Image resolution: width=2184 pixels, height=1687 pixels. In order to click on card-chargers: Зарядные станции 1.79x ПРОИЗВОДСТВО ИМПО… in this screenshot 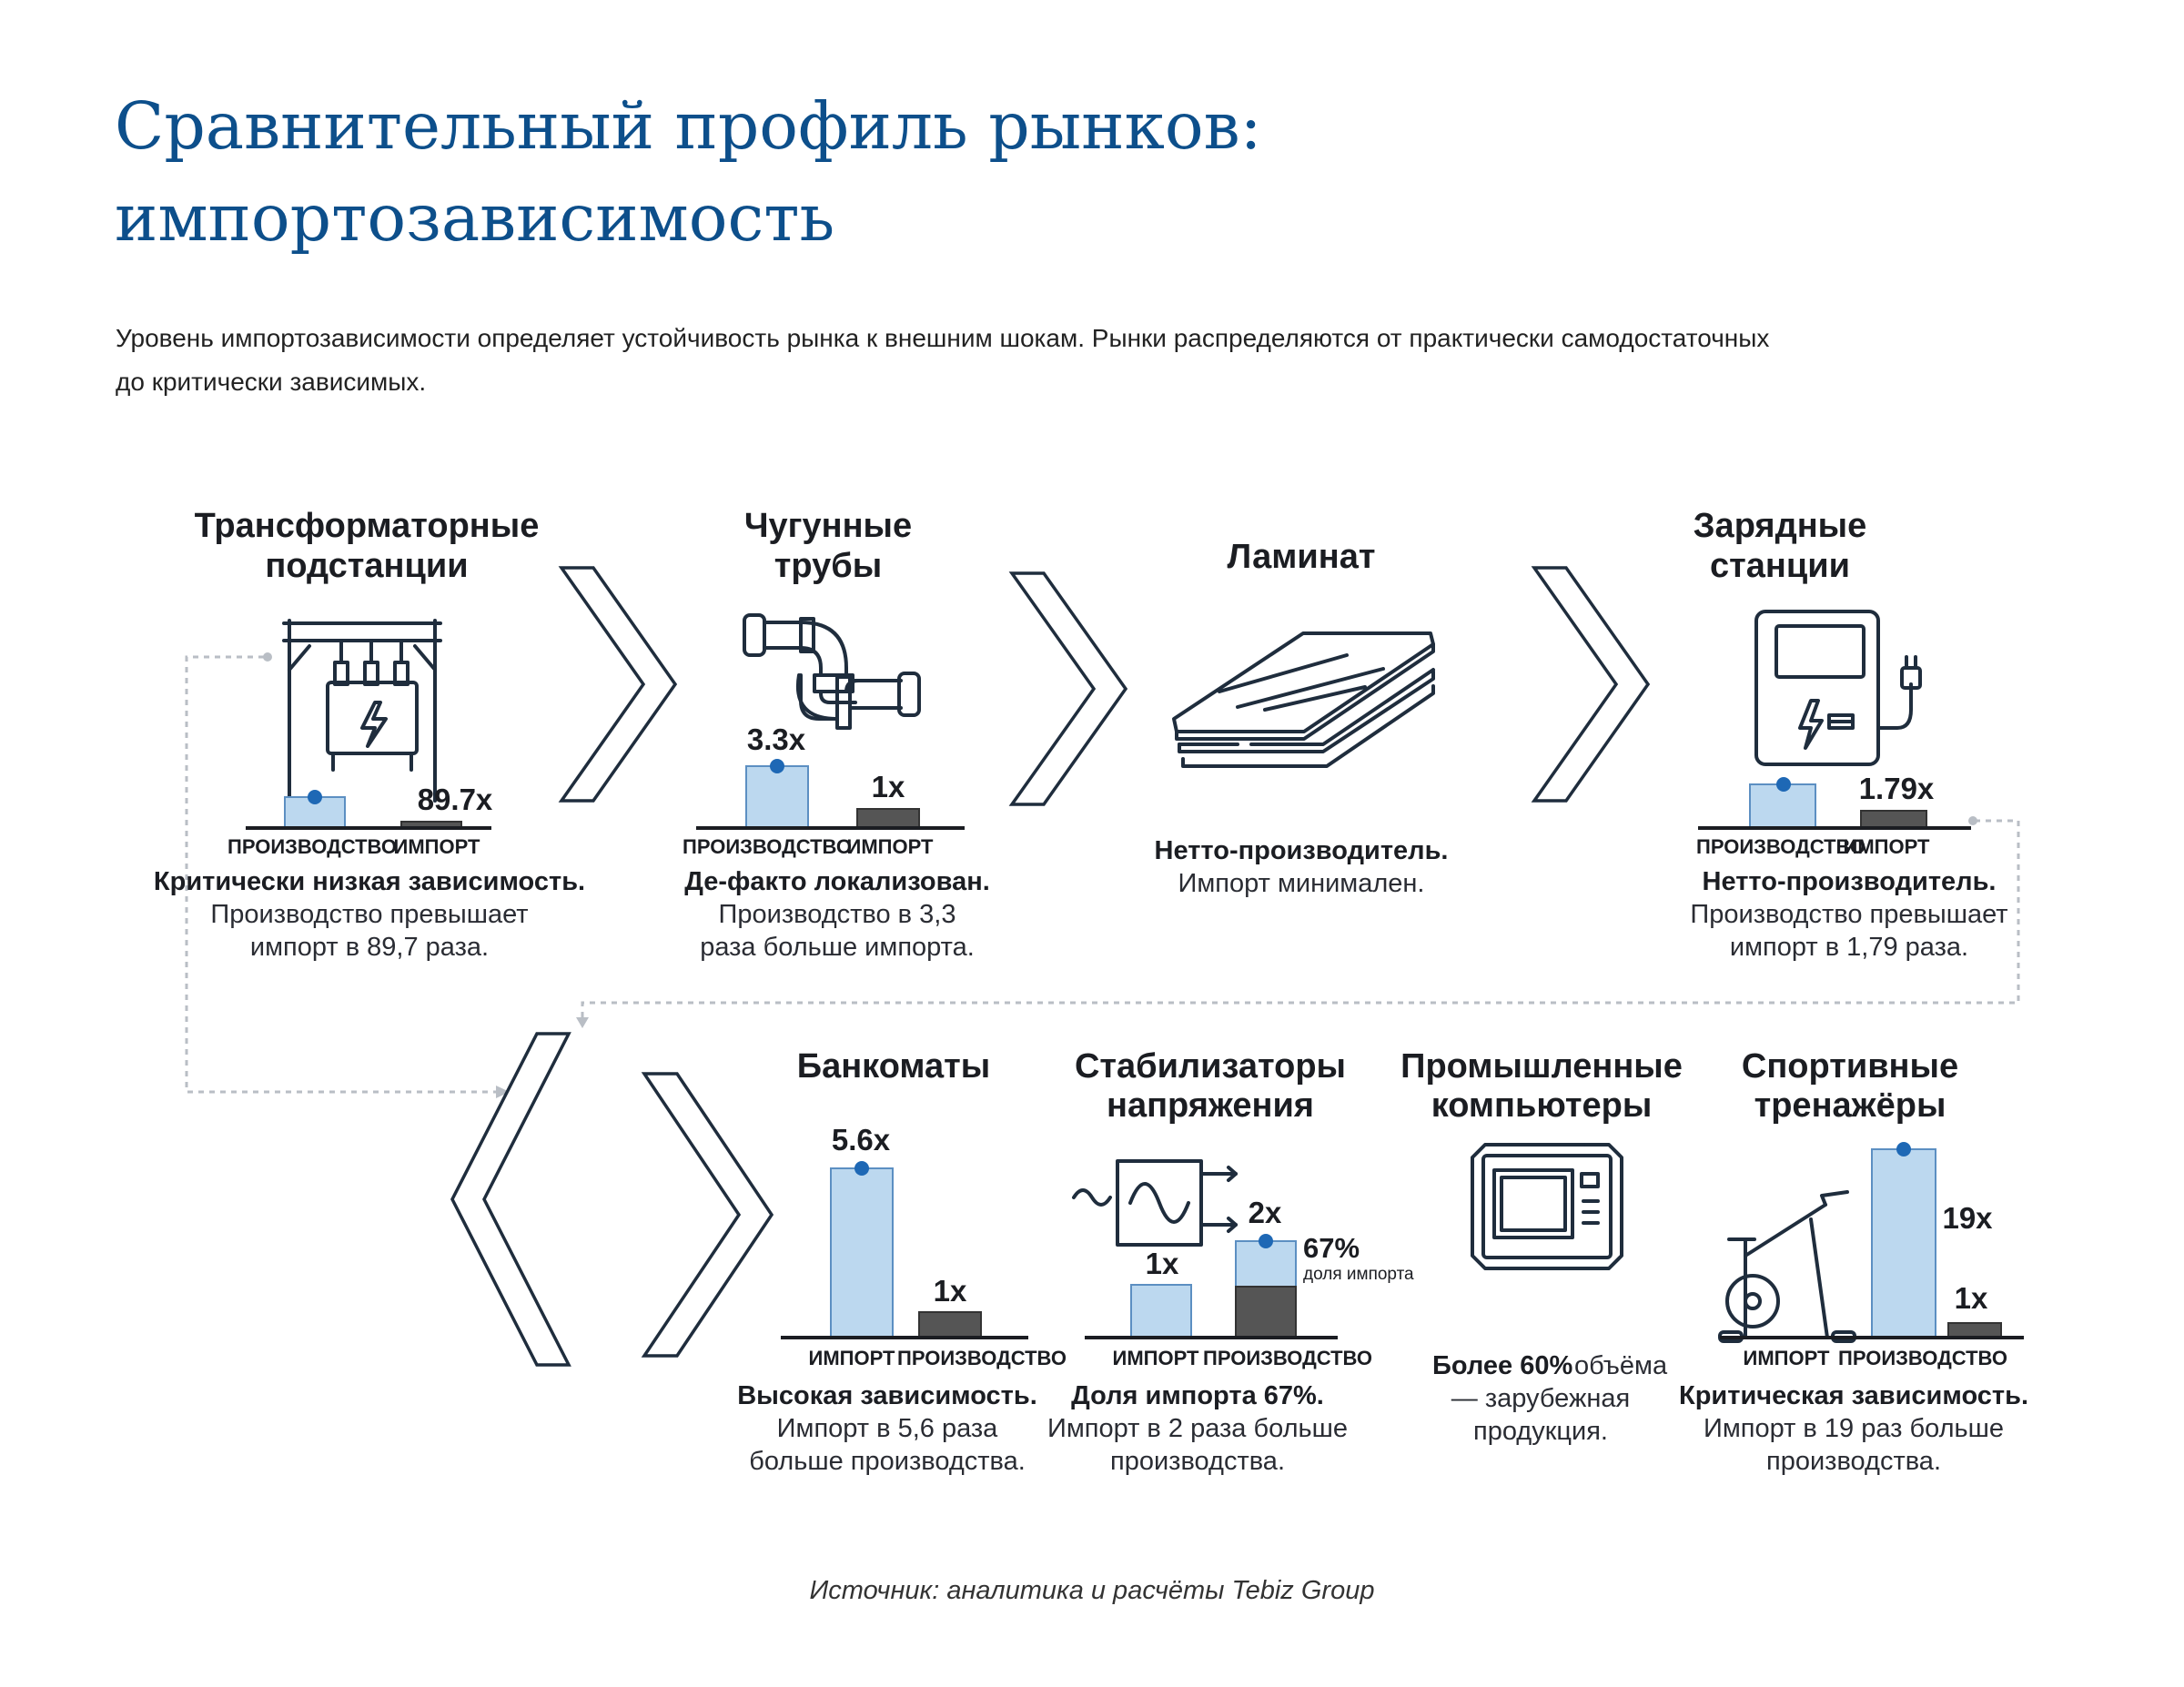, I will do `click(1849, 734)`.